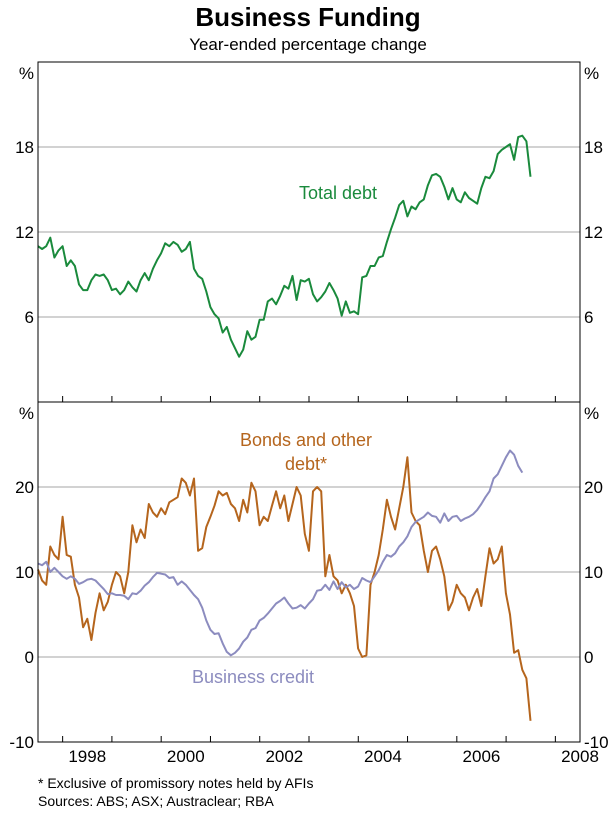  What do you see at coordinates (24, 232) in the screenshot?
I see `ytick-left-top-12: 12` at bounding box center [24, 232].